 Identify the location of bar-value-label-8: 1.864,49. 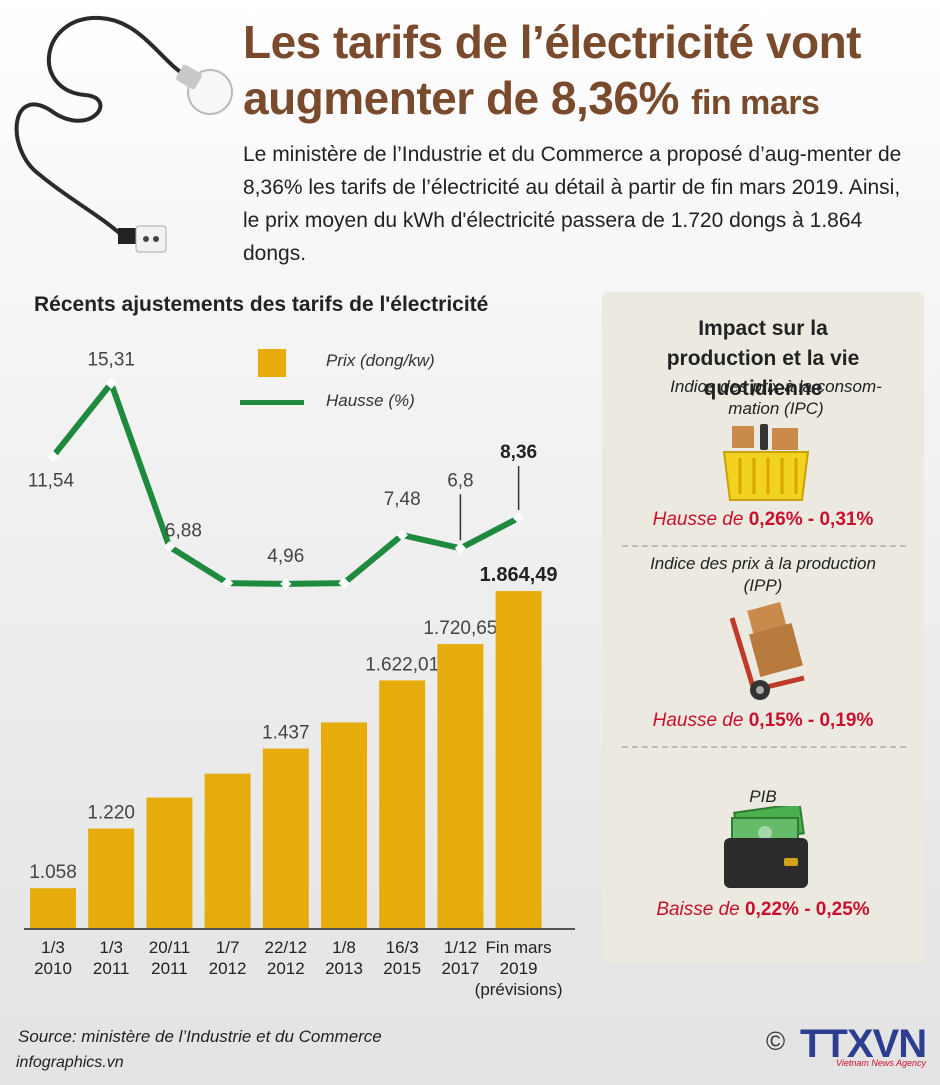
(519, 575).